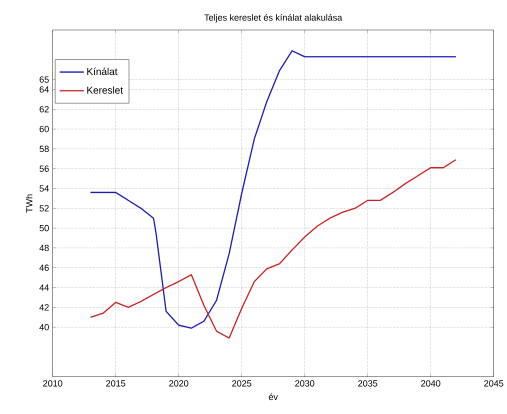  I want to click on legend-label: Kínálat, so click(102, 72).